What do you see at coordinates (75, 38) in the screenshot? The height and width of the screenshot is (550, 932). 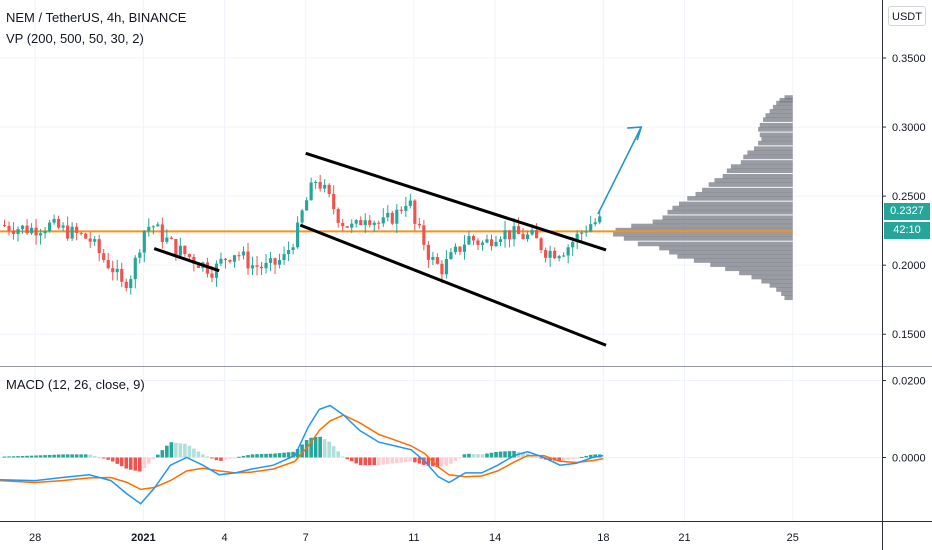 I see `volume-profile-label: VP (200, 500, 50, 30, 2)` at bounding box center [75, 38].